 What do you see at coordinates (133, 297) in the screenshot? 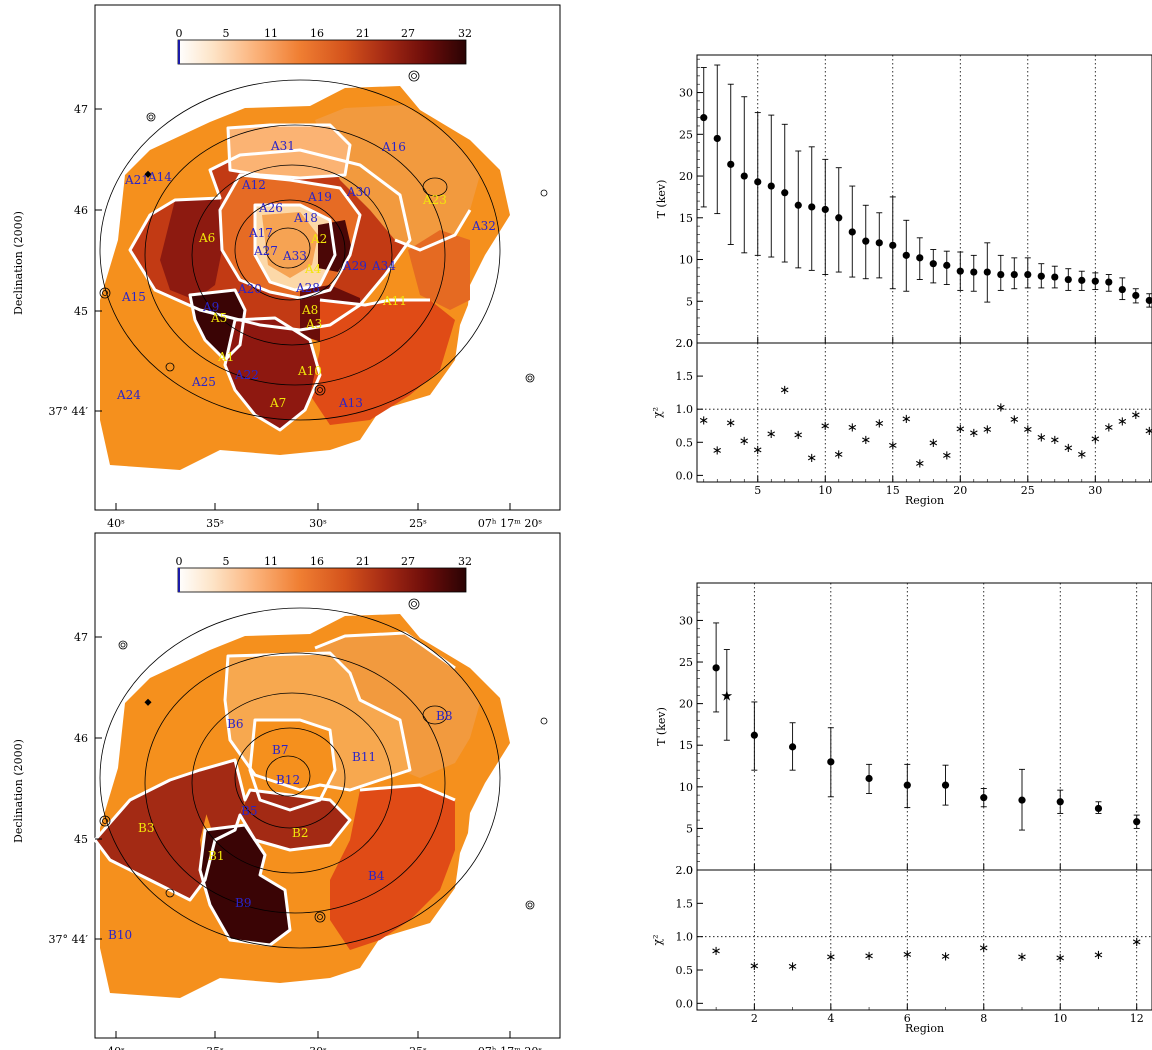
I see `region-label: A15` at bounding box center [133, 297].